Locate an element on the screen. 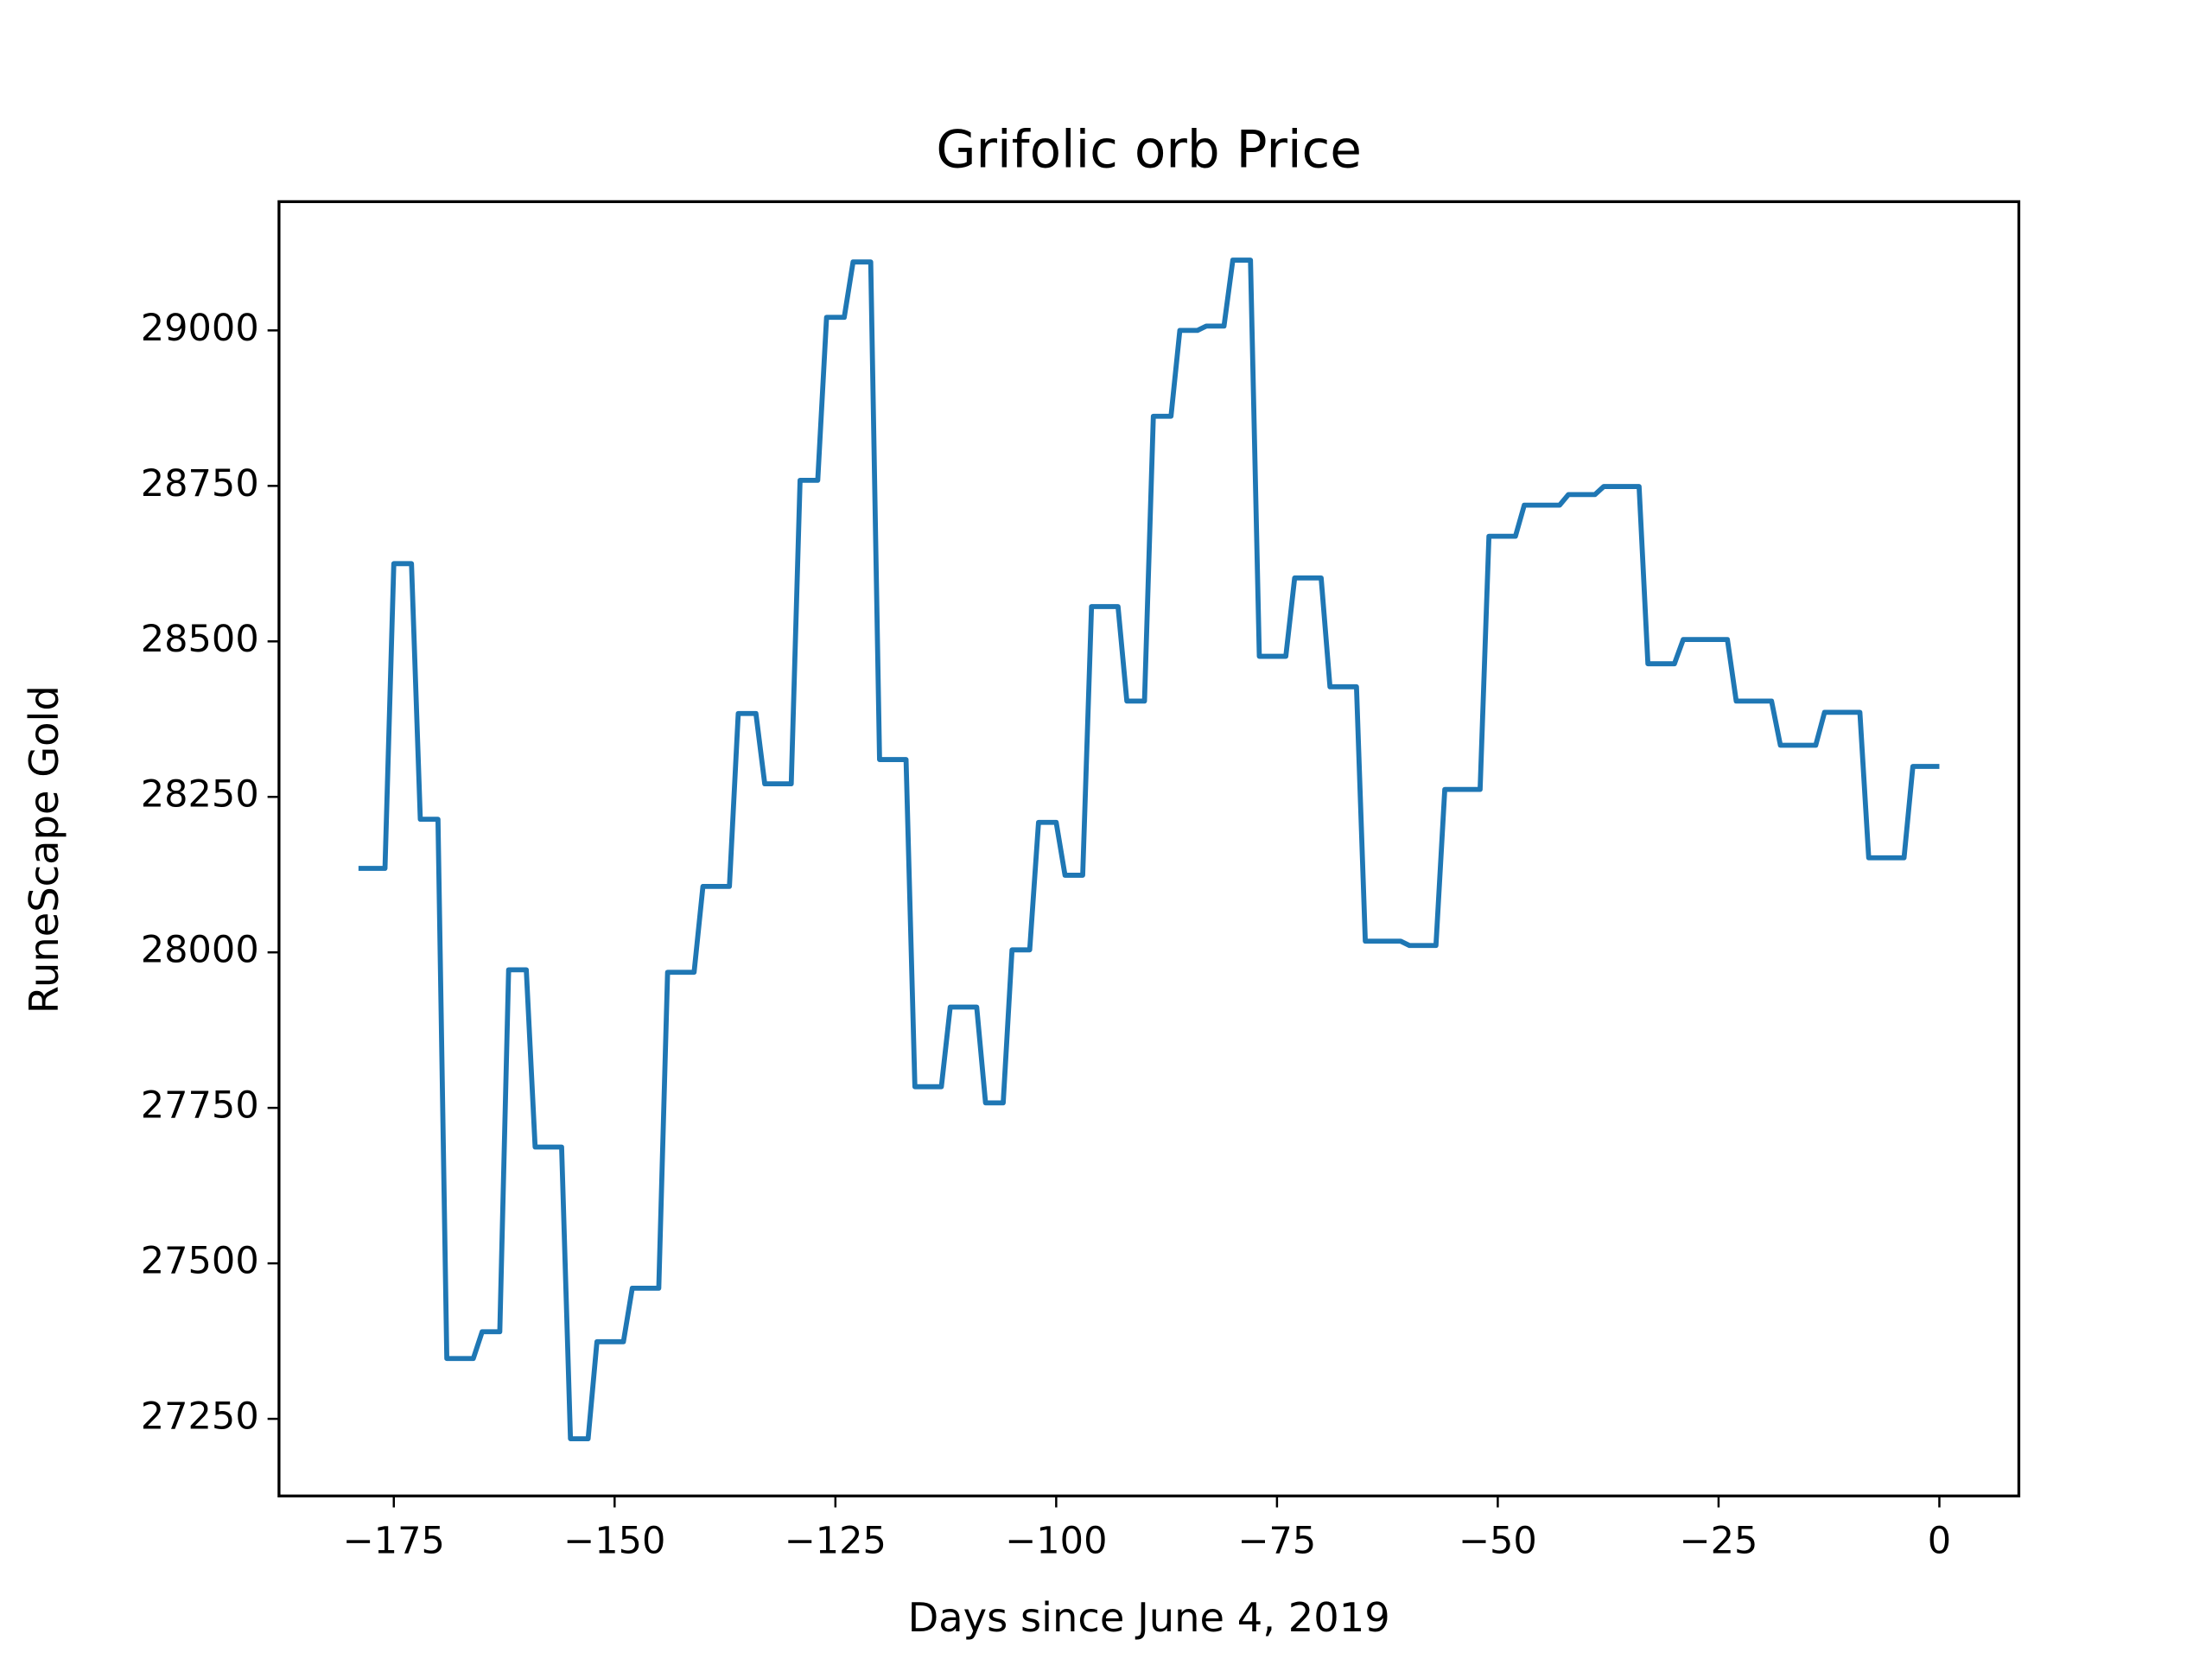  y-tick-label: 29000 is located at coordinates (200, 328).